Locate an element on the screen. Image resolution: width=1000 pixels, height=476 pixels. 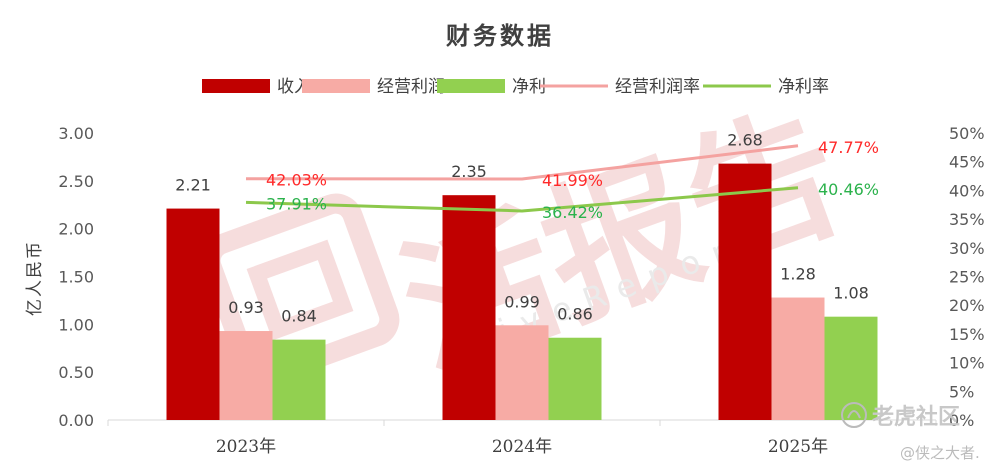
tiger-community-logo-icon is located at coordinates (854, 415).